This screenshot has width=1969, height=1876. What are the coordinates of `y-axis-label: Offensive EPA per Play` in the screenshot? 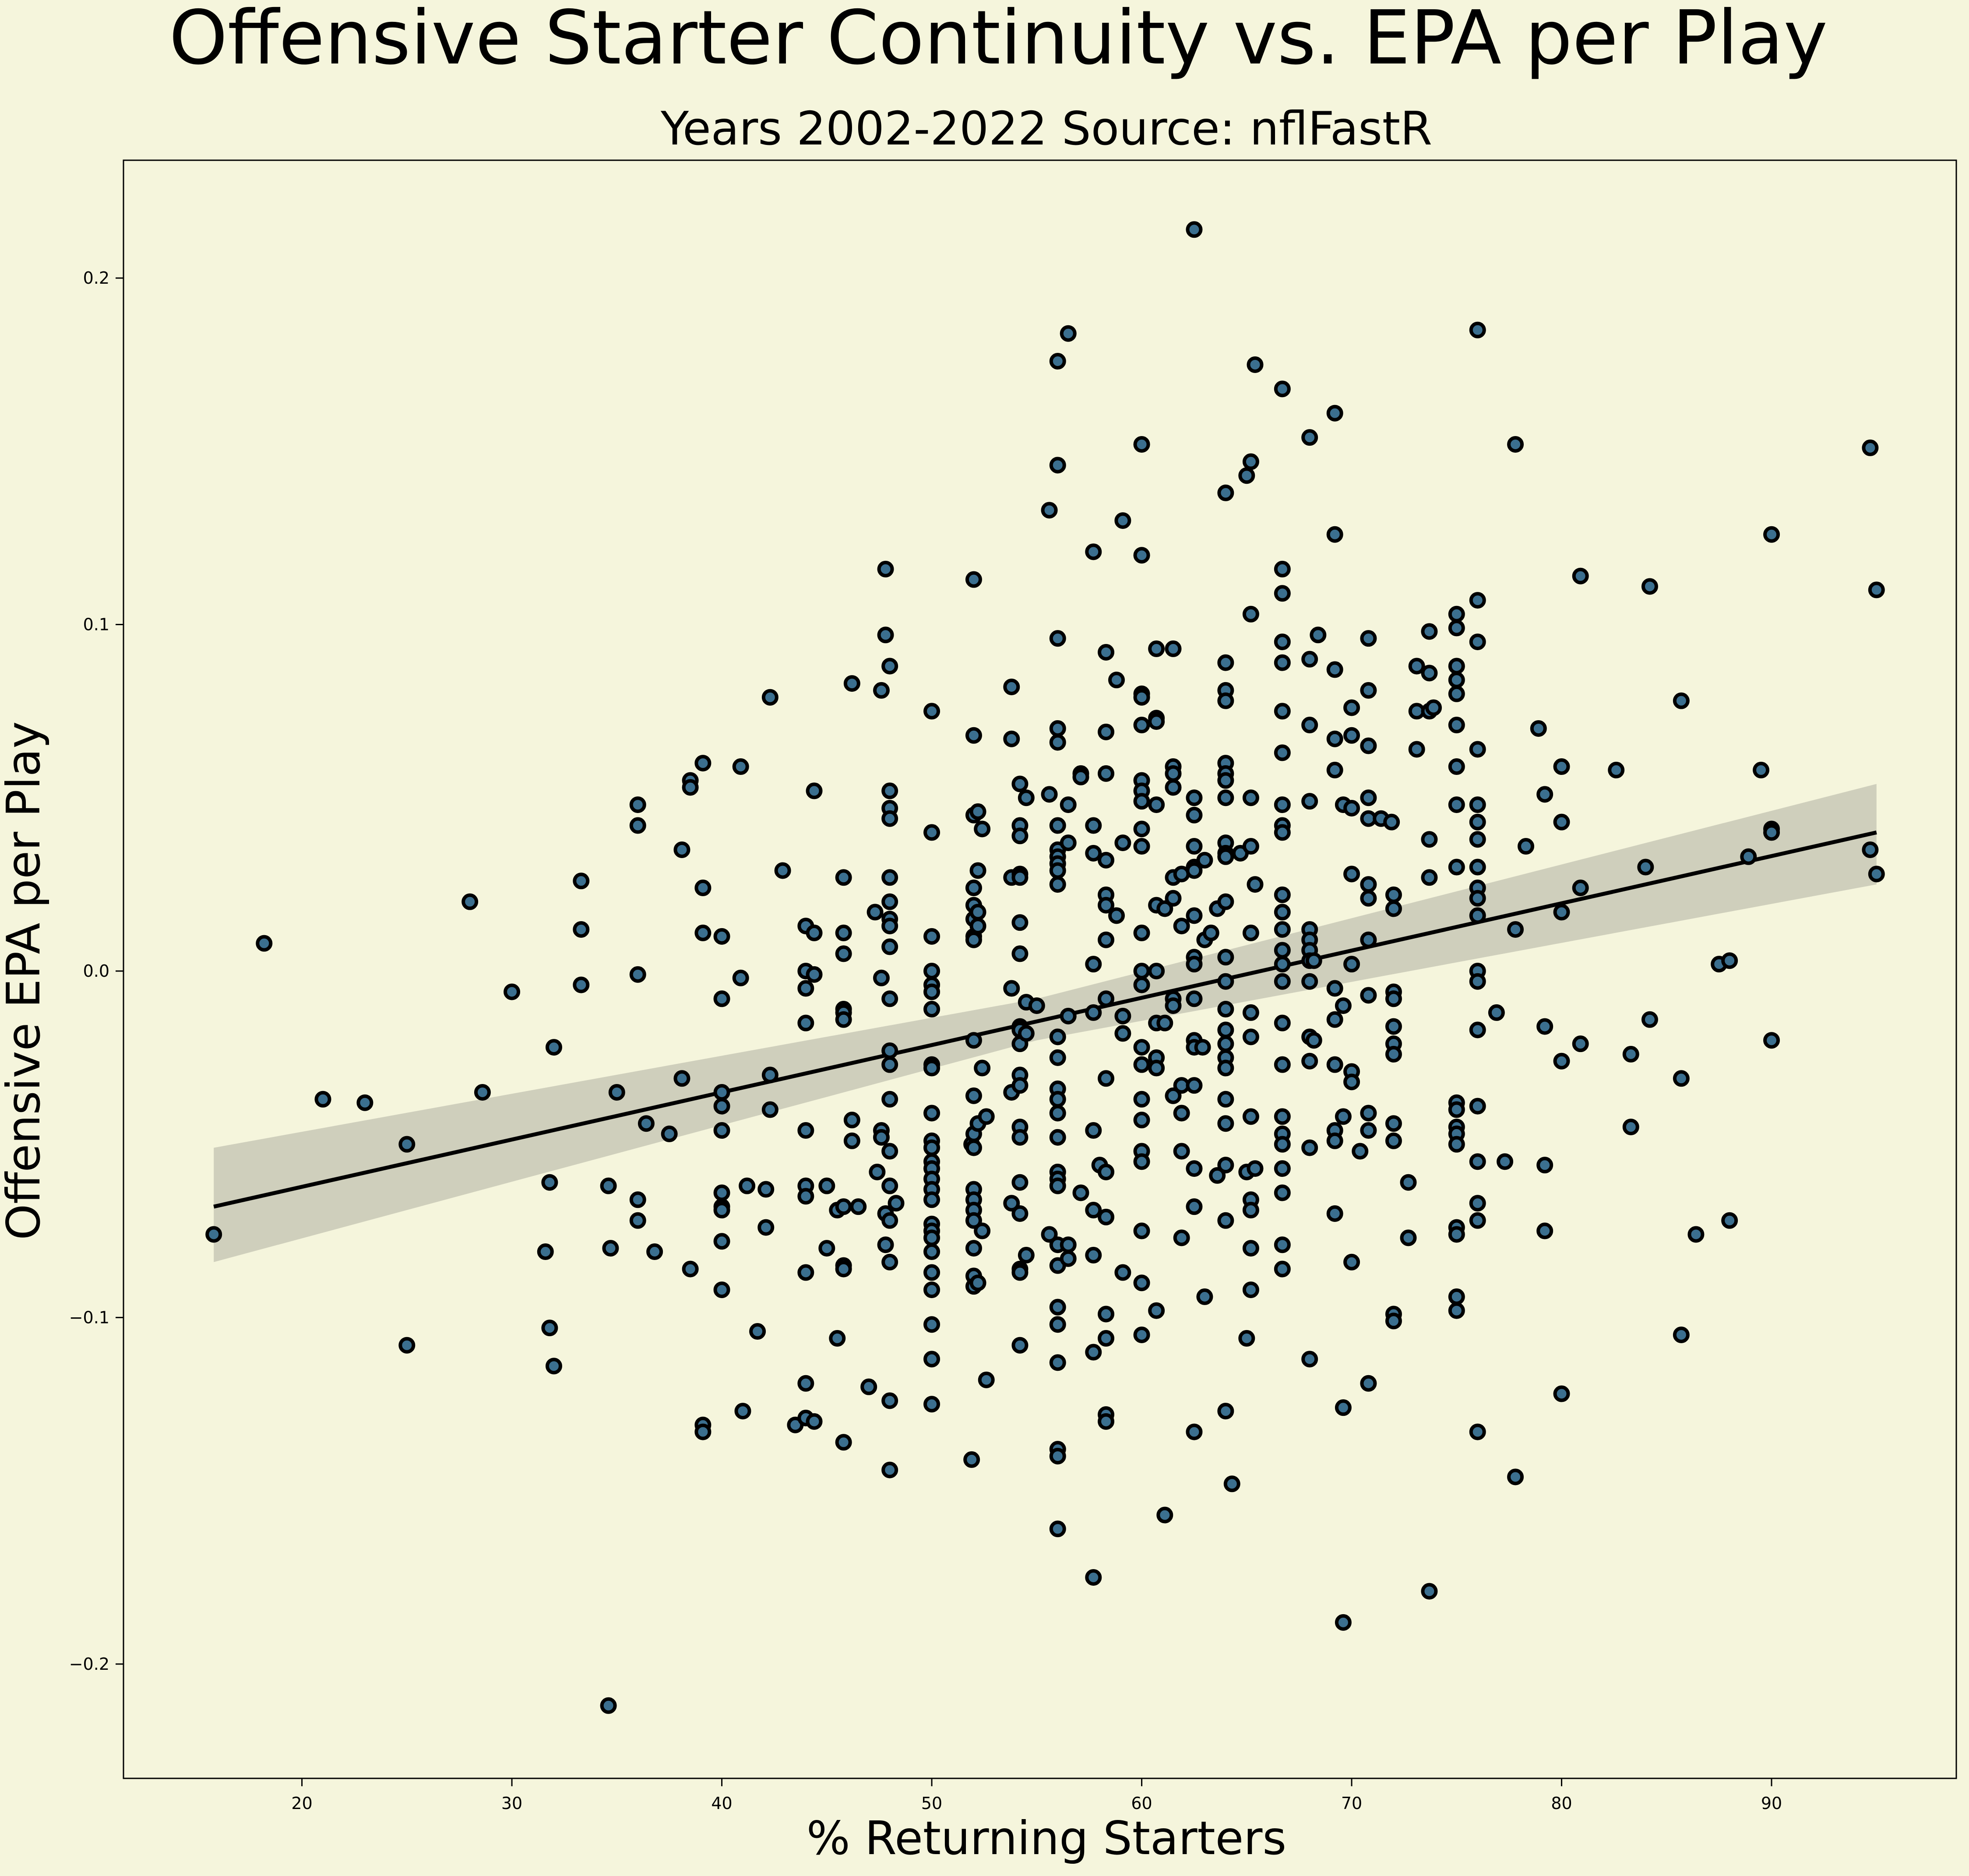 It's located at (25, 980).